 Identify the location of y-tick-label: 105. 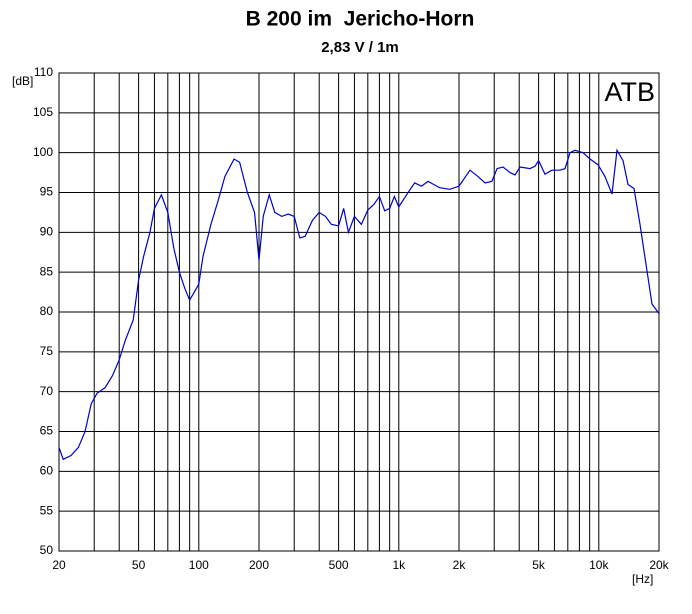
(43, 112).